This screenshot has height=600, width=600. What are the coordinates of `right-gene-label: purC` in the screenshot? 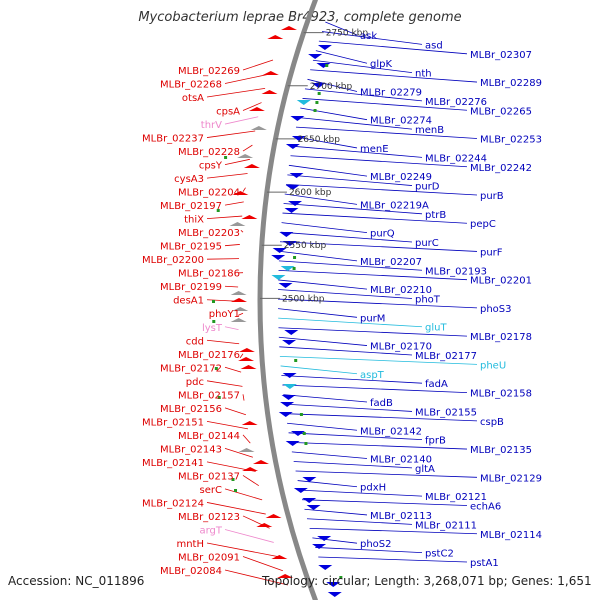 It's located at (427, 243).